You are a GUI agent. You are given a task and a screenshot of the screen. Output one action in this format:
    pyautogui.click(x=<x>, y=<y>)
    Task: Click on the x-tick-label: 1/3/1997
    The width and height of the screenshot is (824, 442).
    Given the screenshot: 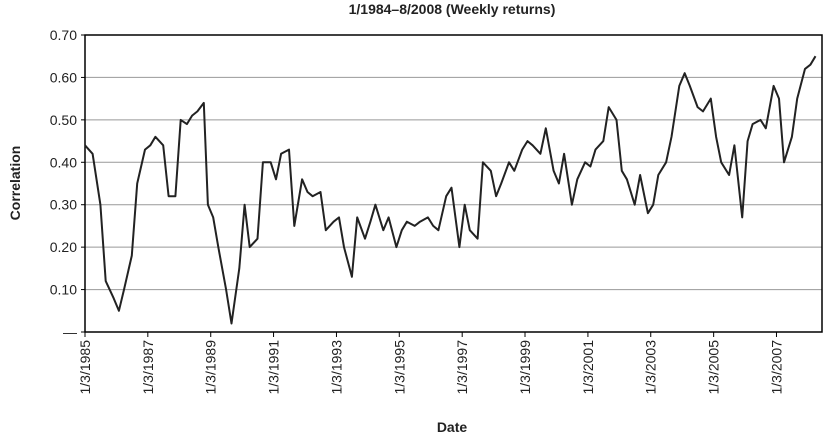 What is the action you would take?
    pyautogui.click(x=462, y=367)
    